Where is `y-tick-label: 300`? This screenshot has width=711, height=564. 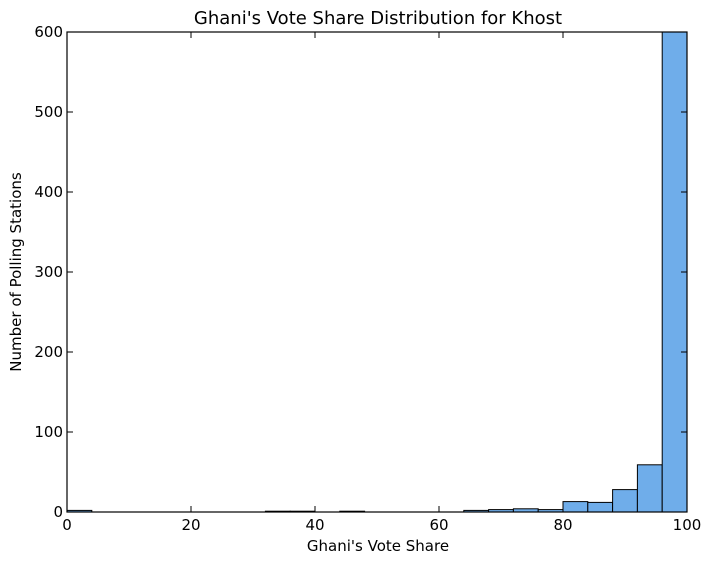 y-tick-label: 300 is located at coordinates (48, 272).